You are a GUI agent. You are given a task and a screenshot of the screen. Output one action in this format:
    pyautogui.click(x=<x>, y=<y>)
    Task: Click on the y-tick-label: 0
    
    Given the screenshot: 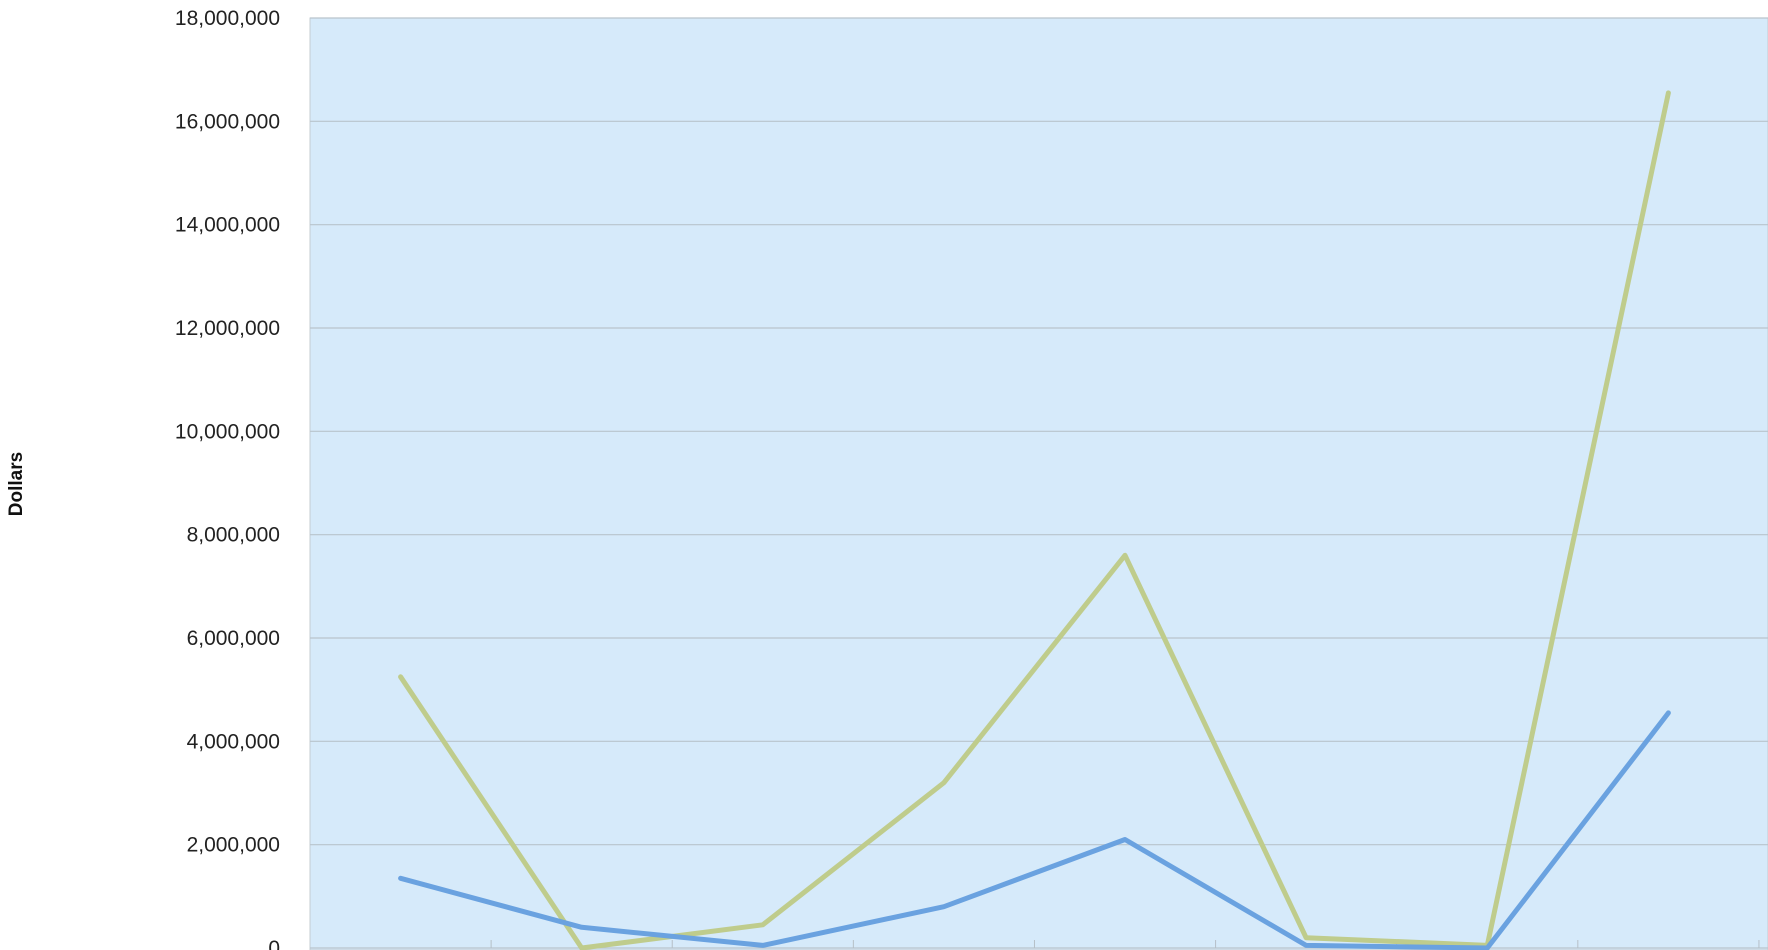 What is the action you would take?
    pyautogui.click(x=274, y=943)
    